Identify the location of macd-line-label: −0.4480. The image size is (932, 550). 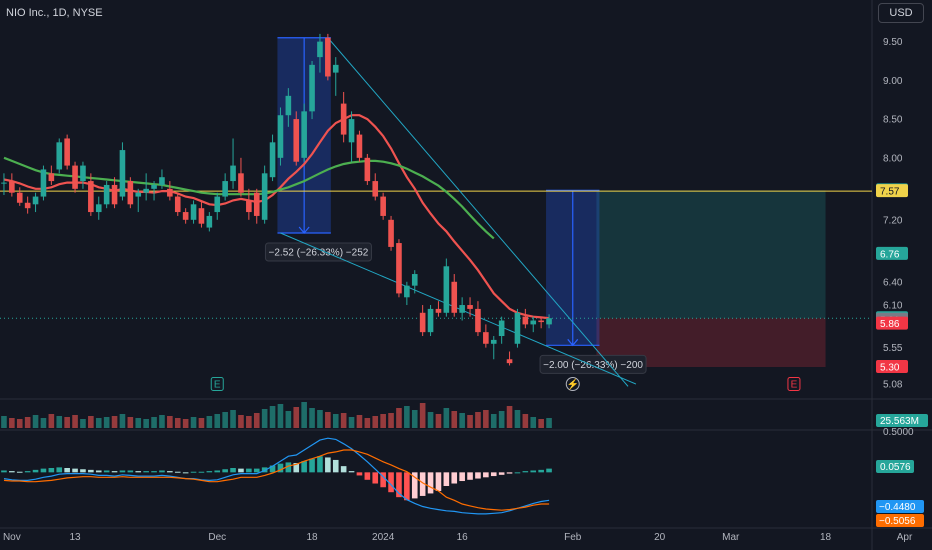
(897, 507).